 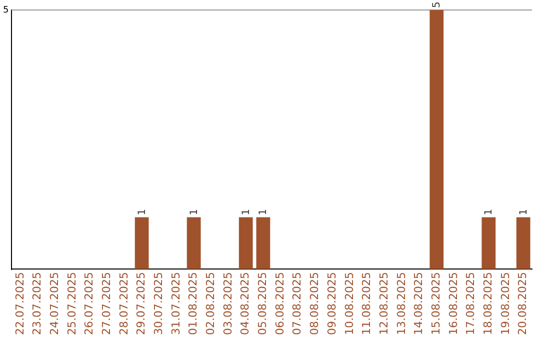 I want to click on x-tick-label: 13.08.2025, so click(x=401, y=304).